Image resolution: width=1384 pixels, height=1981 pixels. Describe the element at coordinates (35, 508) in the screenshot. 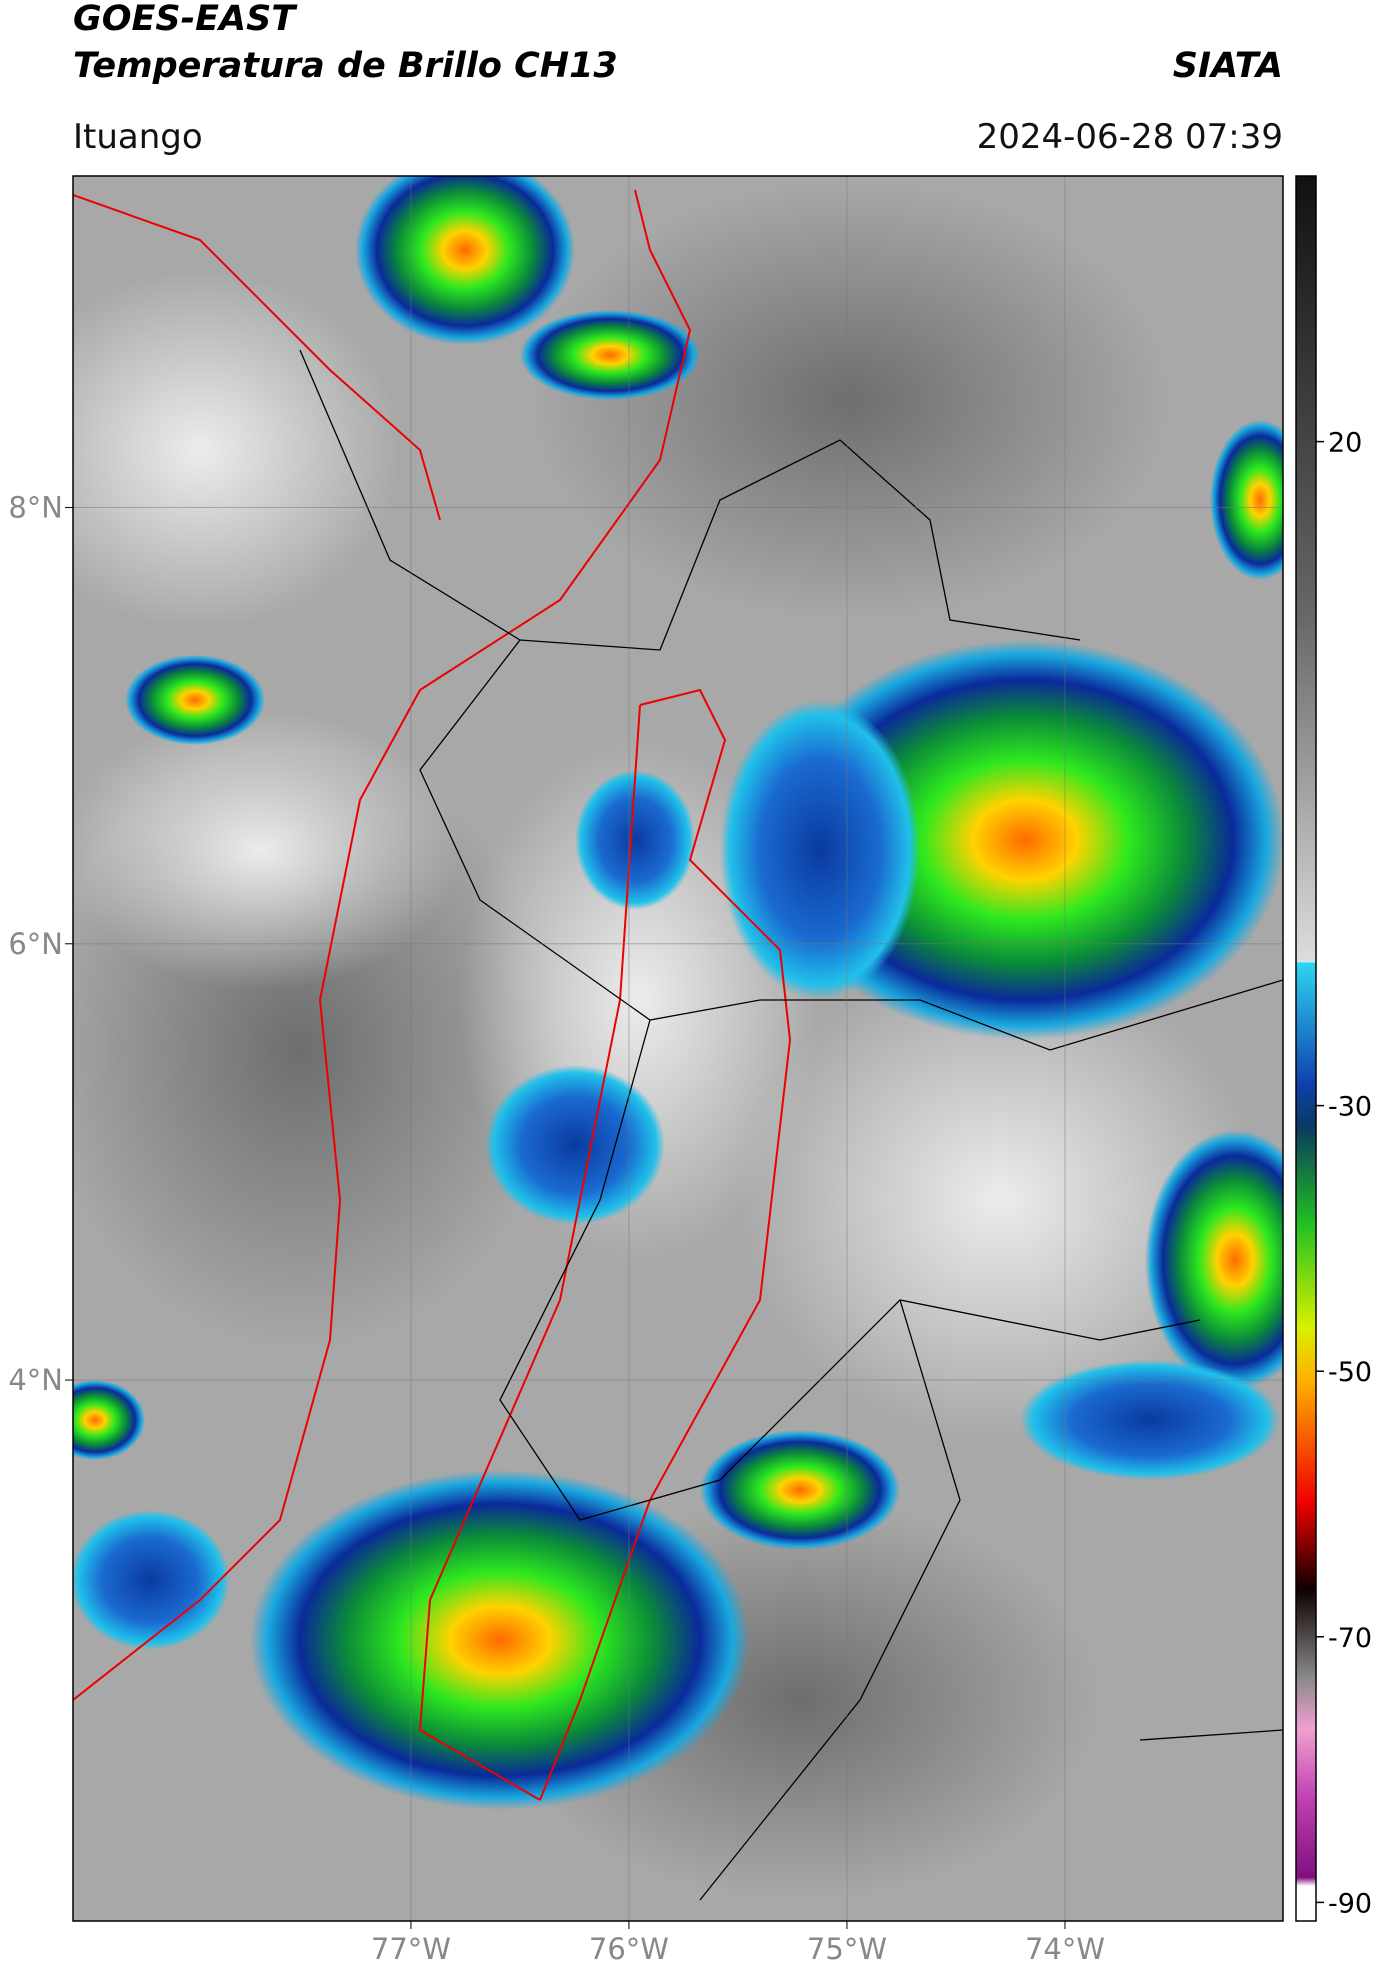

I see `y-tick-label: 8°N` at that location.